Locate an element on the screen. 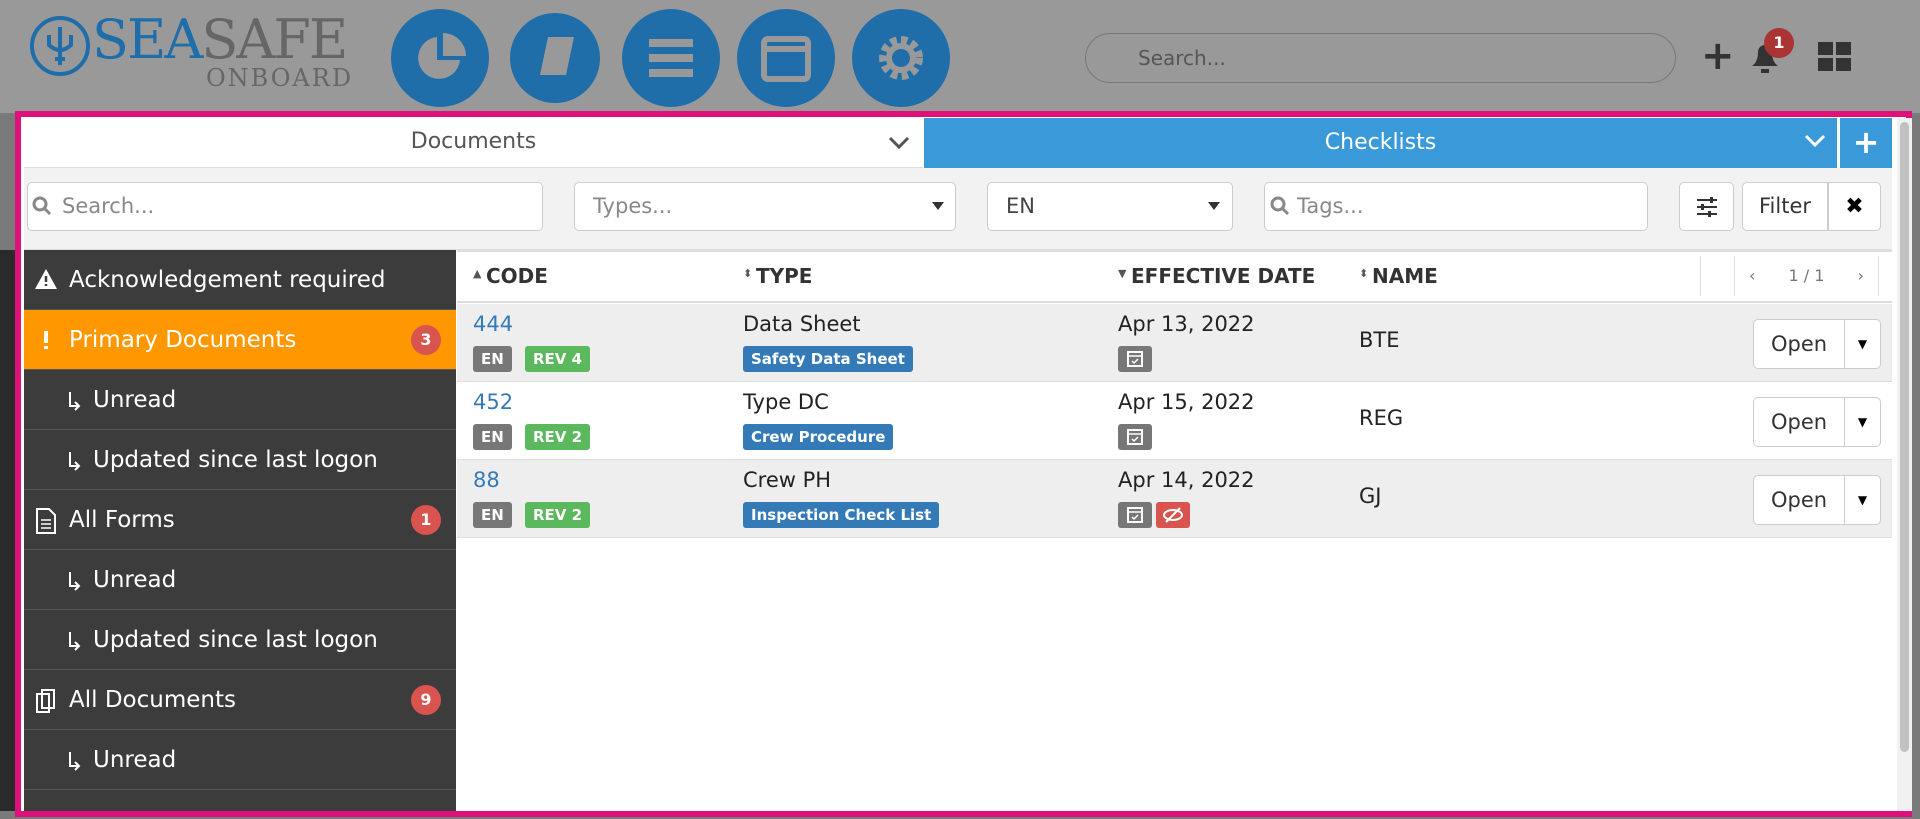  language-select: EN is located at coordinates (1110, 206).